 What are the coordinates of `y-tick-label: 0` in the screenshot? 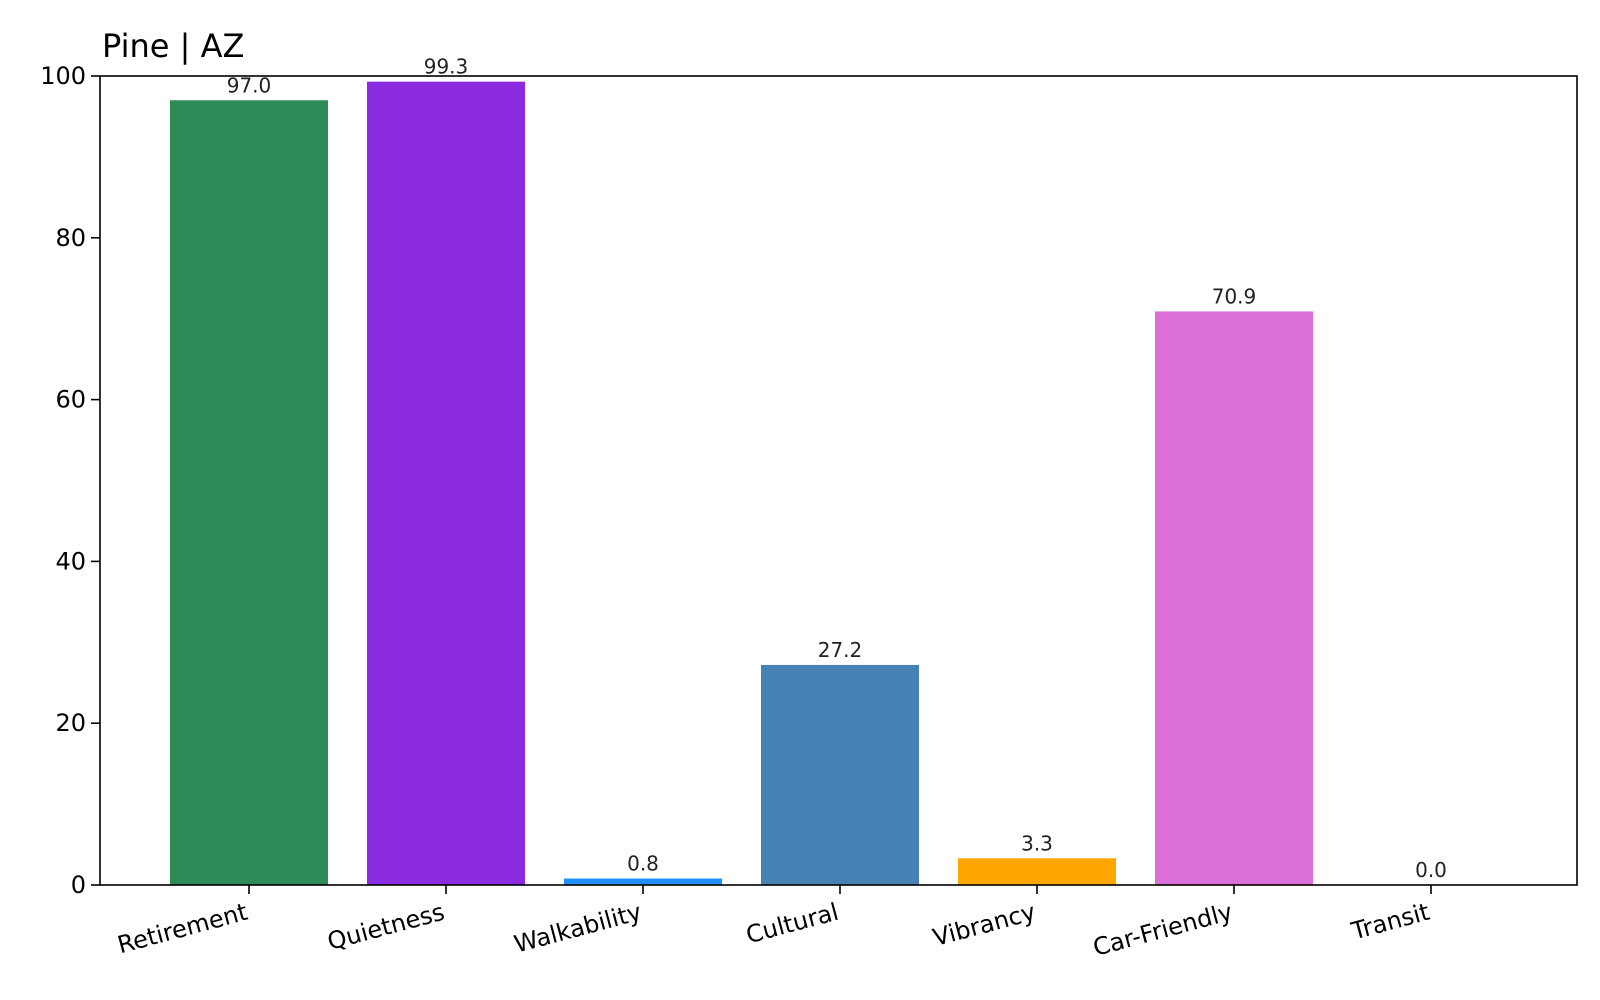 It's located at (78, 885).